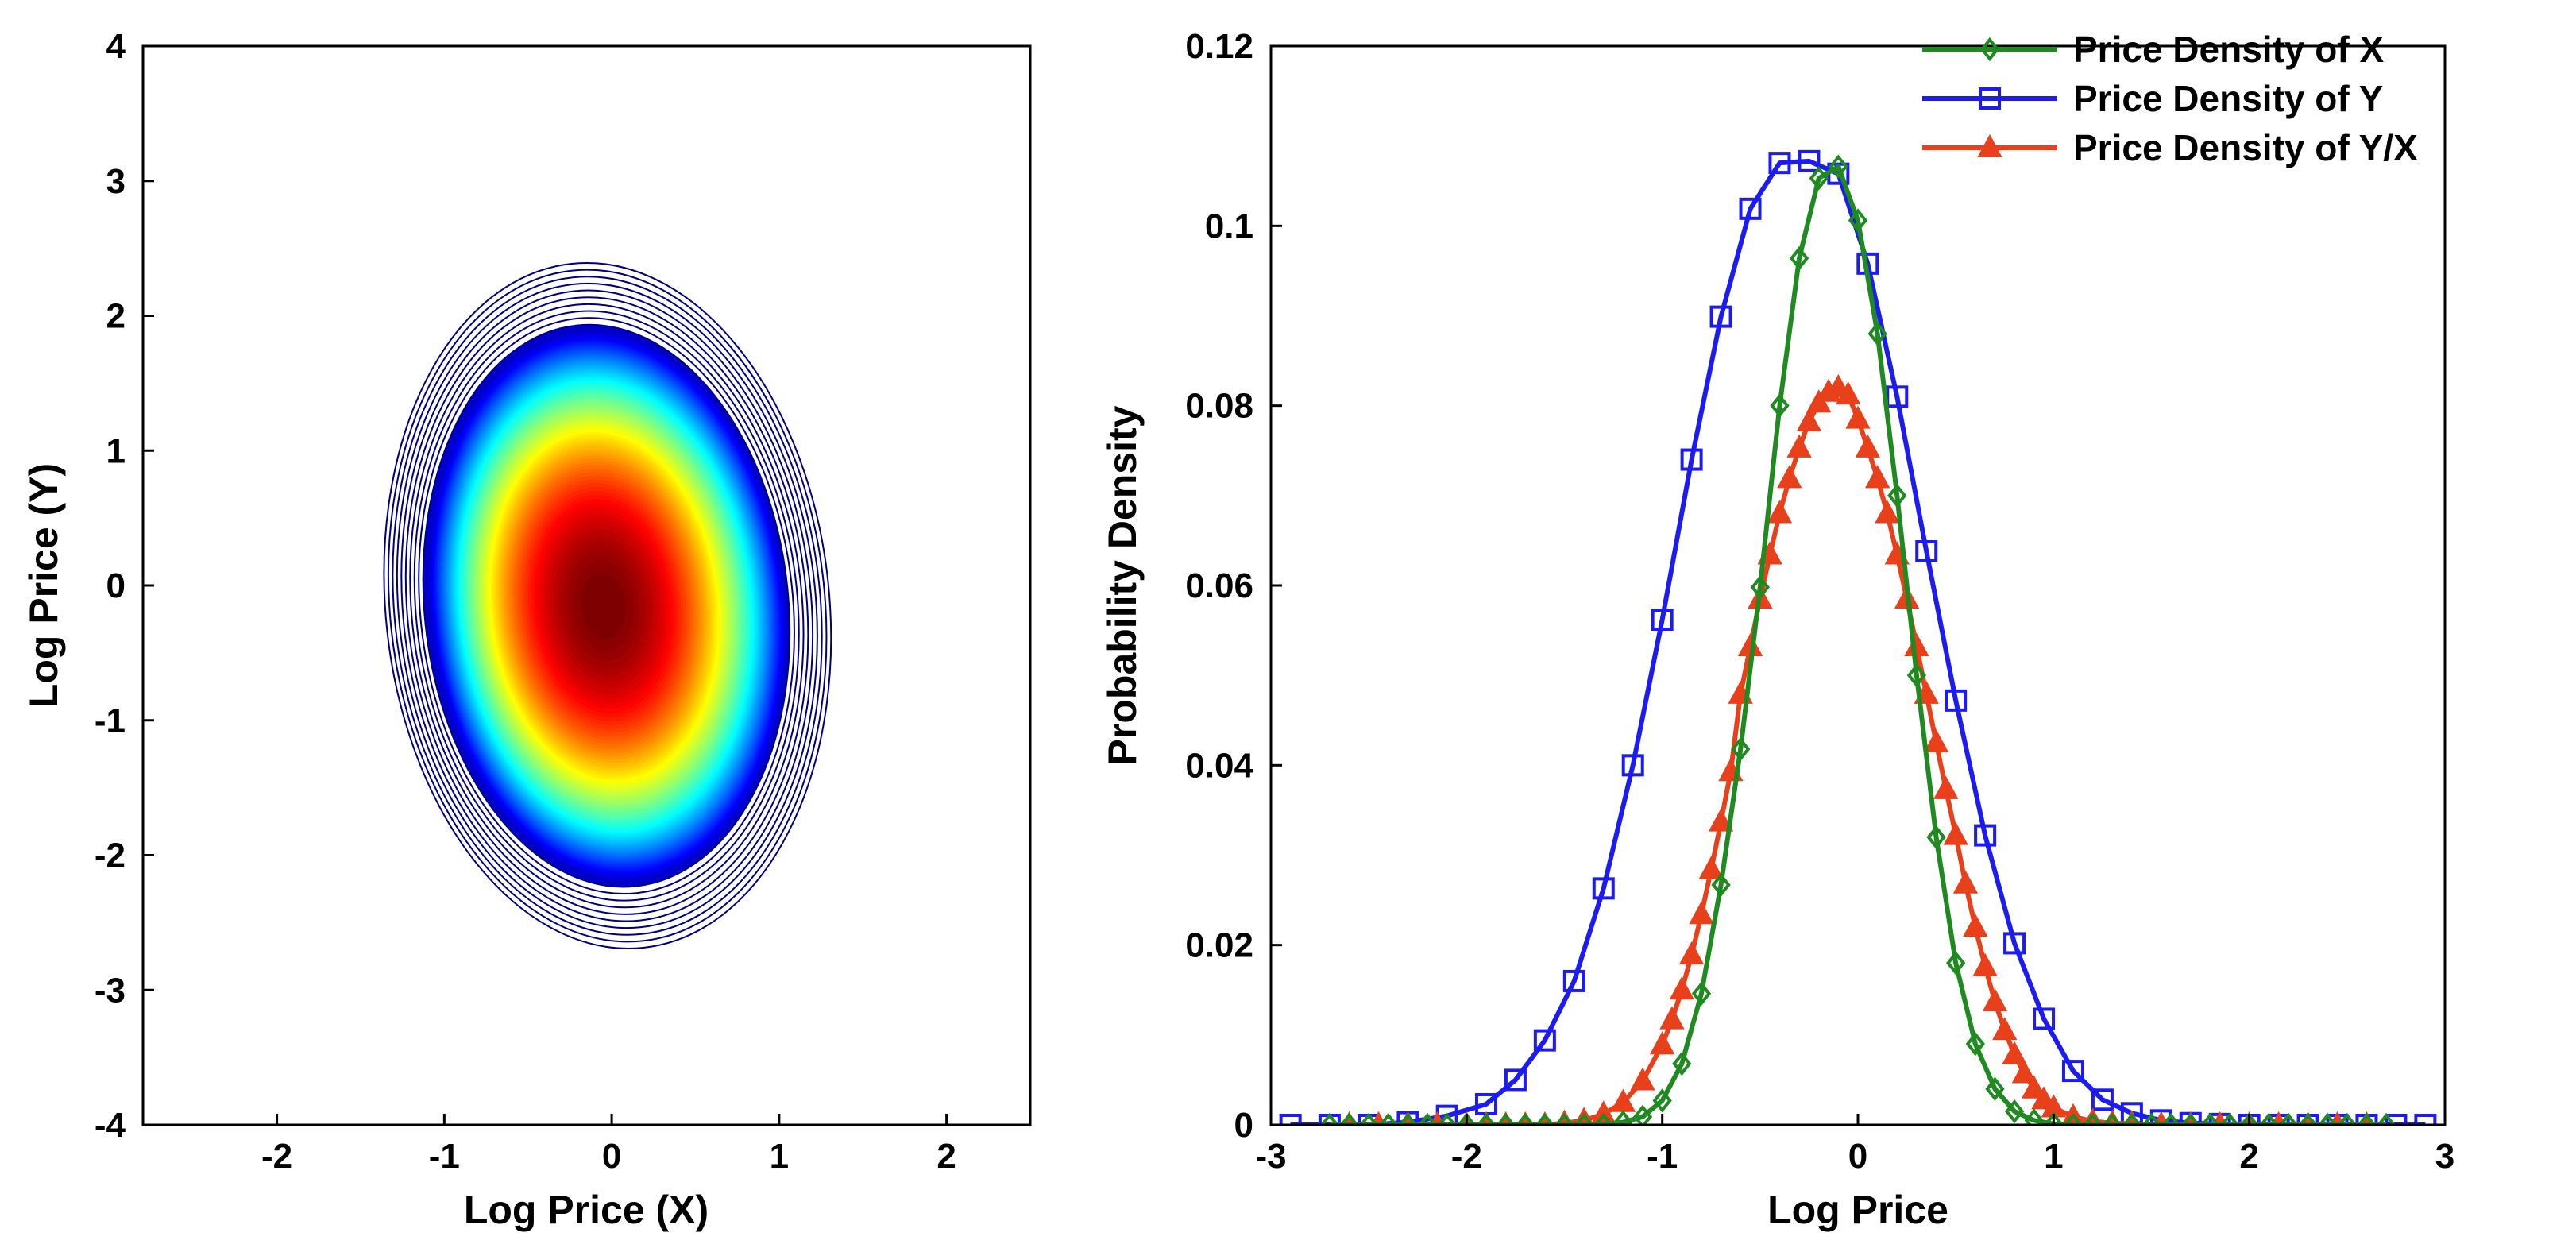 This screenshot has width=2576, height=1248. I want to click on contour-level, so click(603, 606).